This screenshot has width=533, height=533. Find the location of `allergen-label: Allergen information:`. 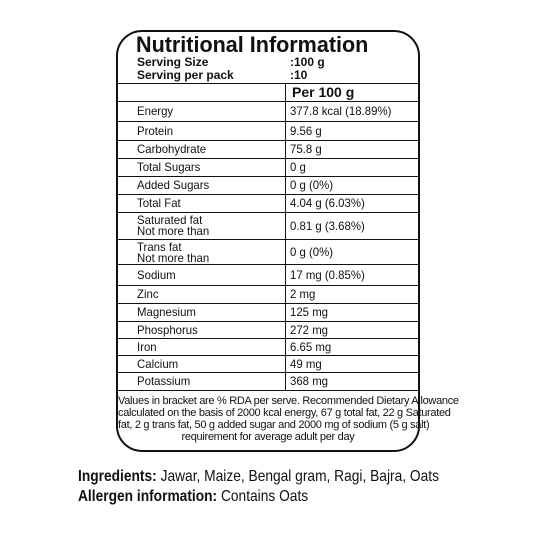

allergen-label: Allergen information: is located at coordinates (148, 496).